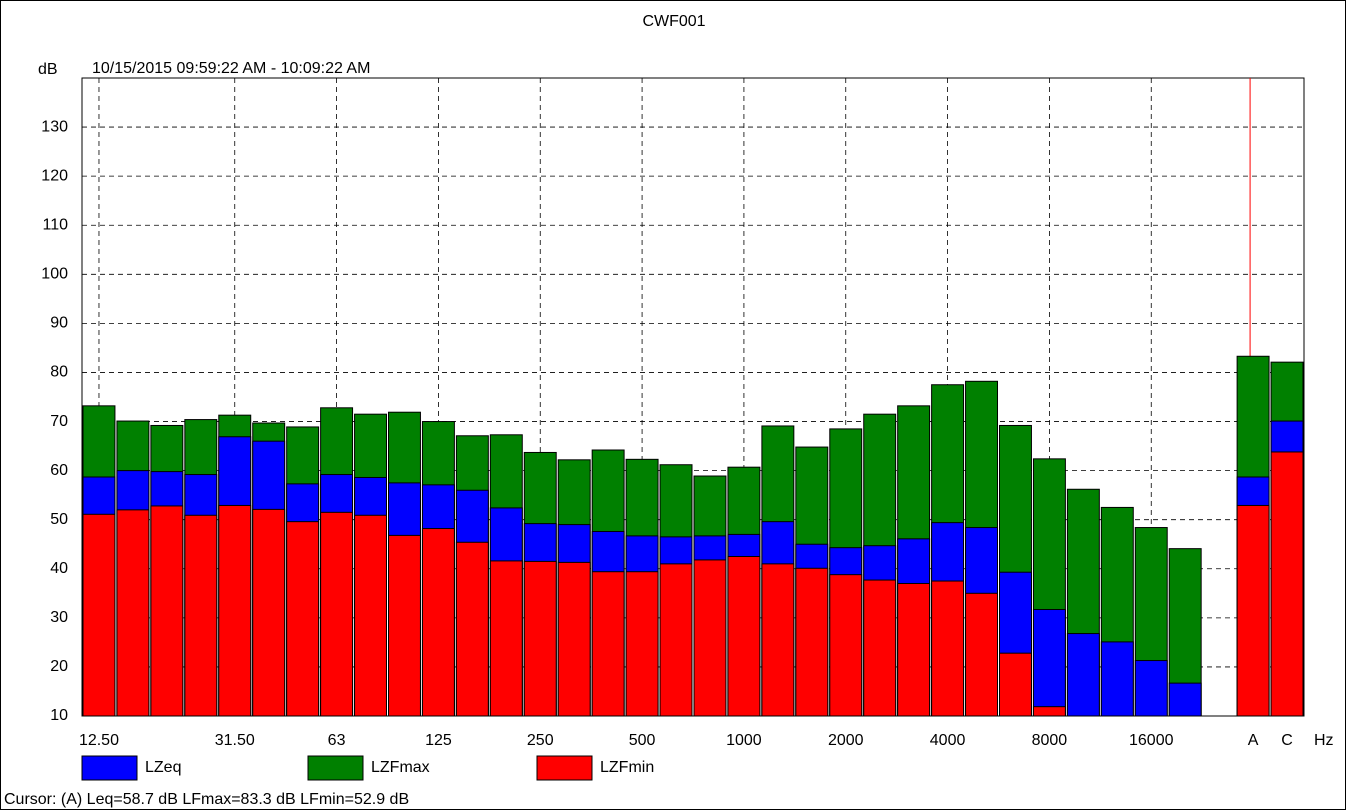 The image size is (1346, 810). Describe the element at coordinates (59, 421) in the screenshot. I see `y-tick-label: 70` at that location.